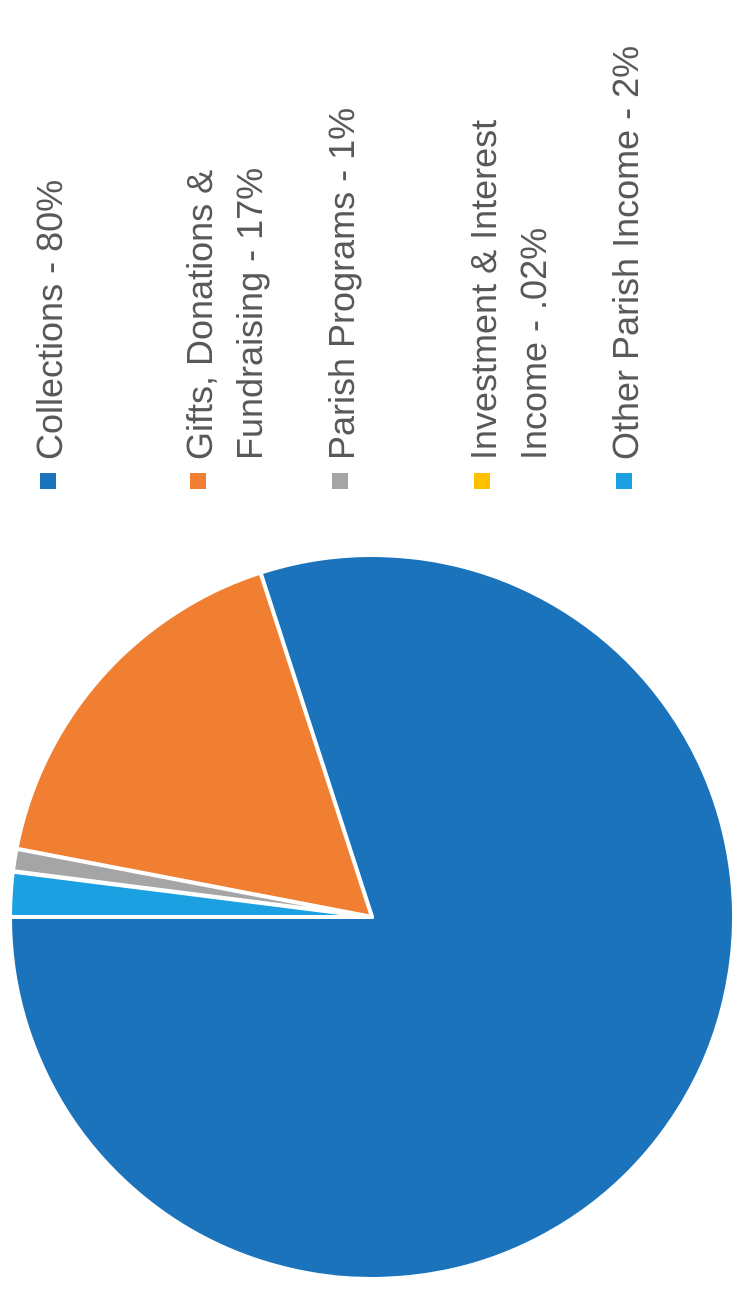 Image resolution: width=736 pixels, height=1292 pixels. What do you see at coordinates (341, 284) in the screenshot?
I see `legend-label-2: Parish Programs - 1%` at bounding box center [341, 284].